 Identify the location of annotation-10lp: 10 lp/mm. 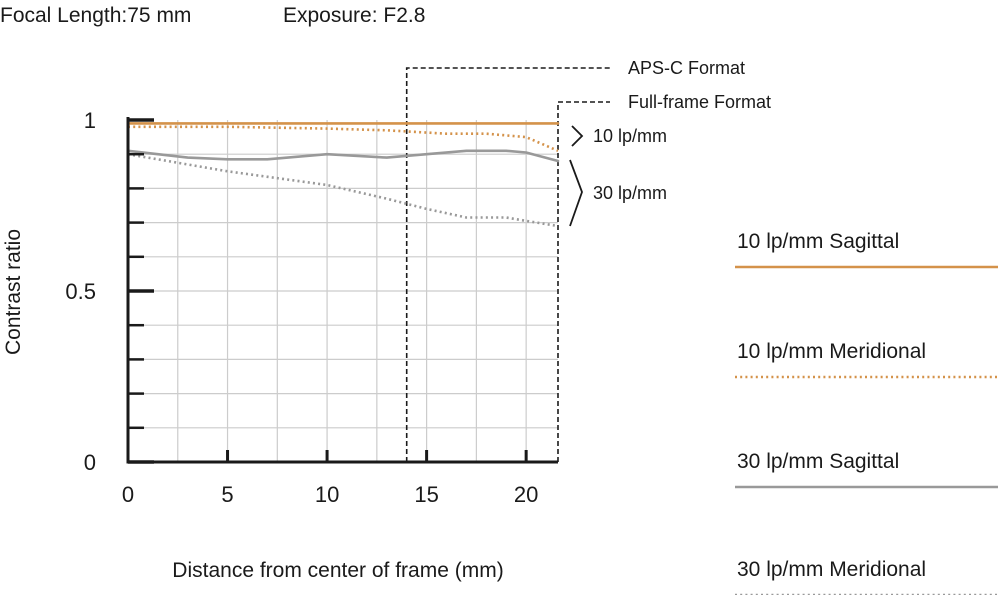
(630, 136).